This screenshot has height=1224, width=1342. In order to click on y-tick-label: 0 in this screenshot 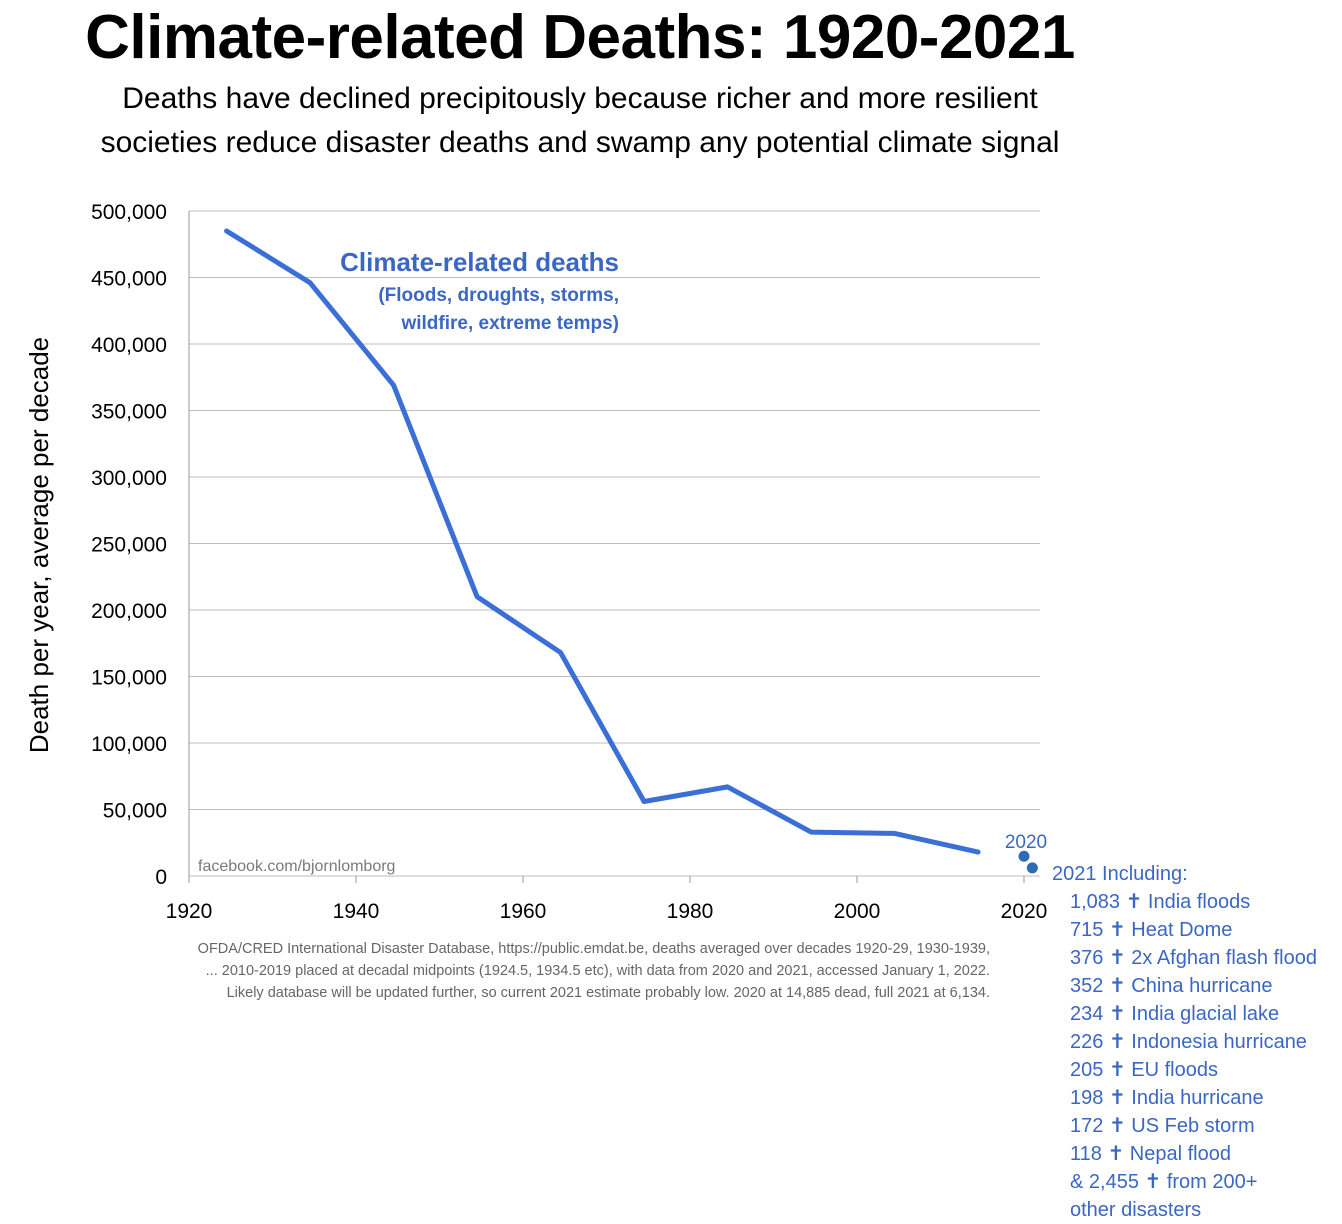, I will do `click(161, 877)`.